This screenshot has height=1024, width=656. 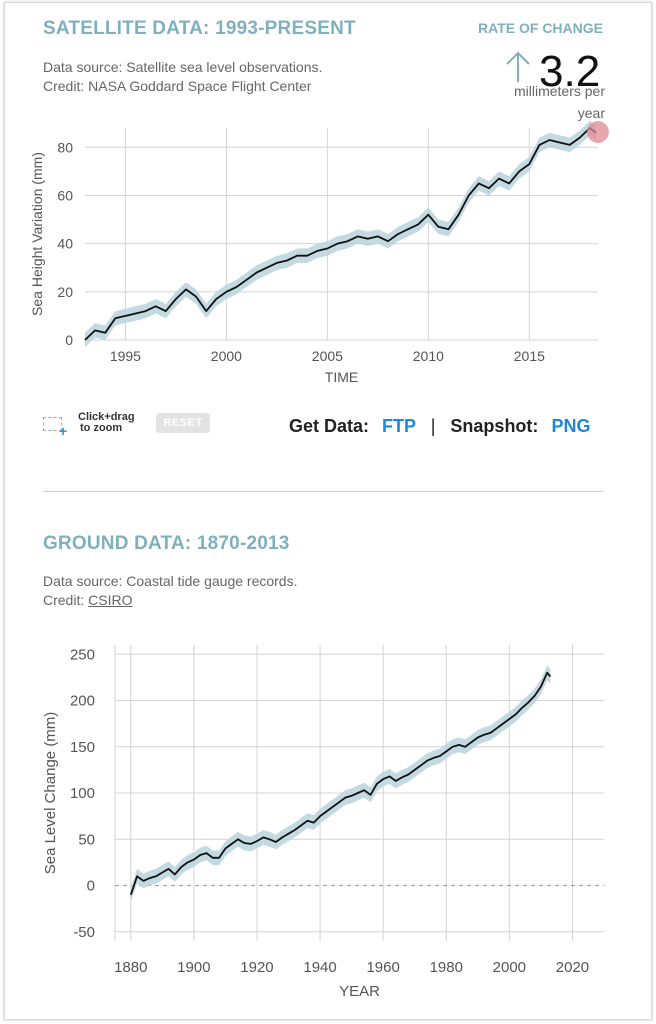 What do you see at coordinates (193, 967) in the screenshot?
I see `x-tick-label: 1900` at bounding box center [193, 967].